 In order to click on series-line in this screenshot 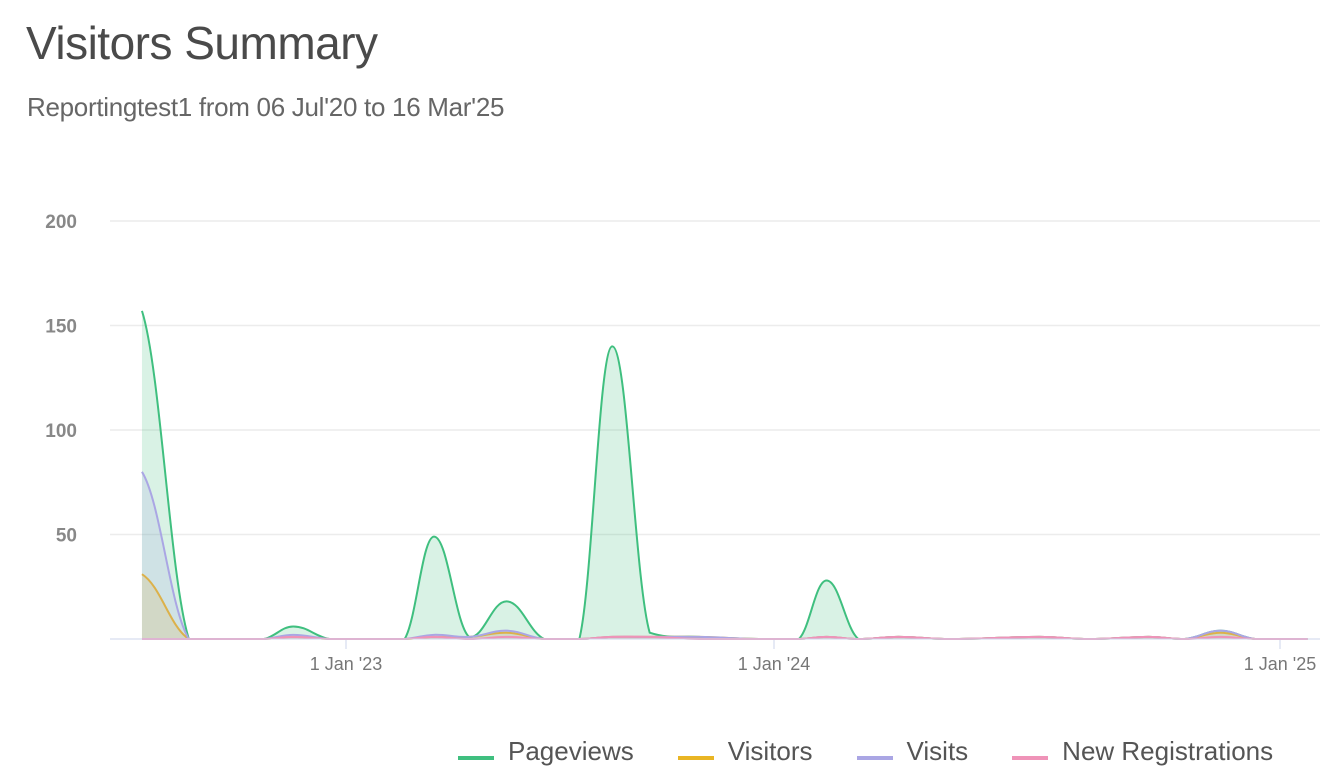, I will do `click(724, 607)`.